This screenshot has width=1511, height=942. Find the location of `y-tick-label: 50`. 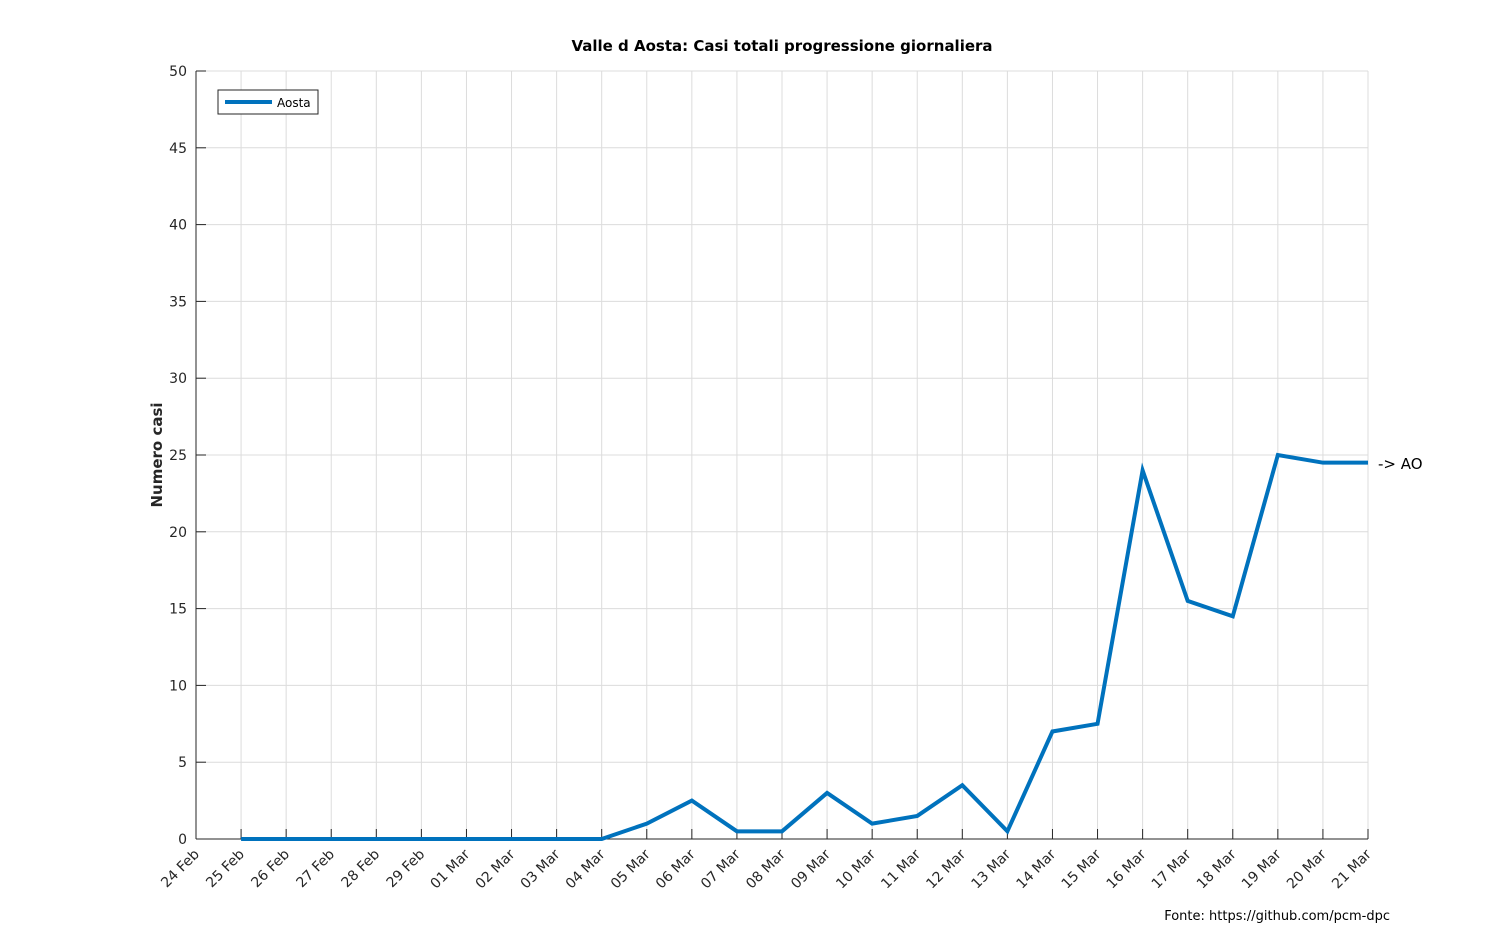

y-tick-label: 50 is located at coordinates (178, 72).